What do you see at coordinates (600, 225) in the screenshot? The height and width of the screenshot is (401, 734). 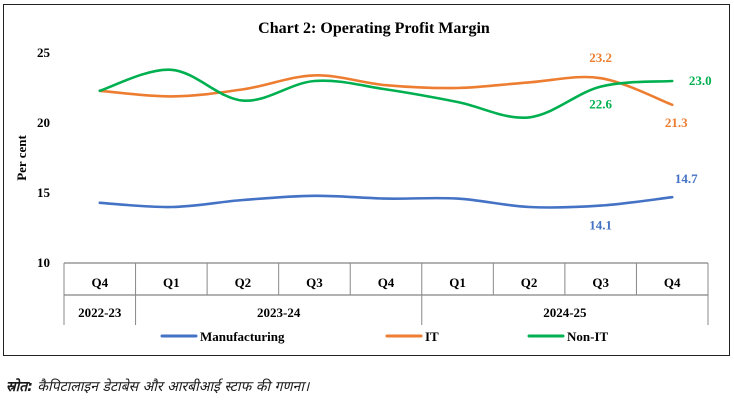 I see `data-label: 14.1` at bounding box center [600, 225].